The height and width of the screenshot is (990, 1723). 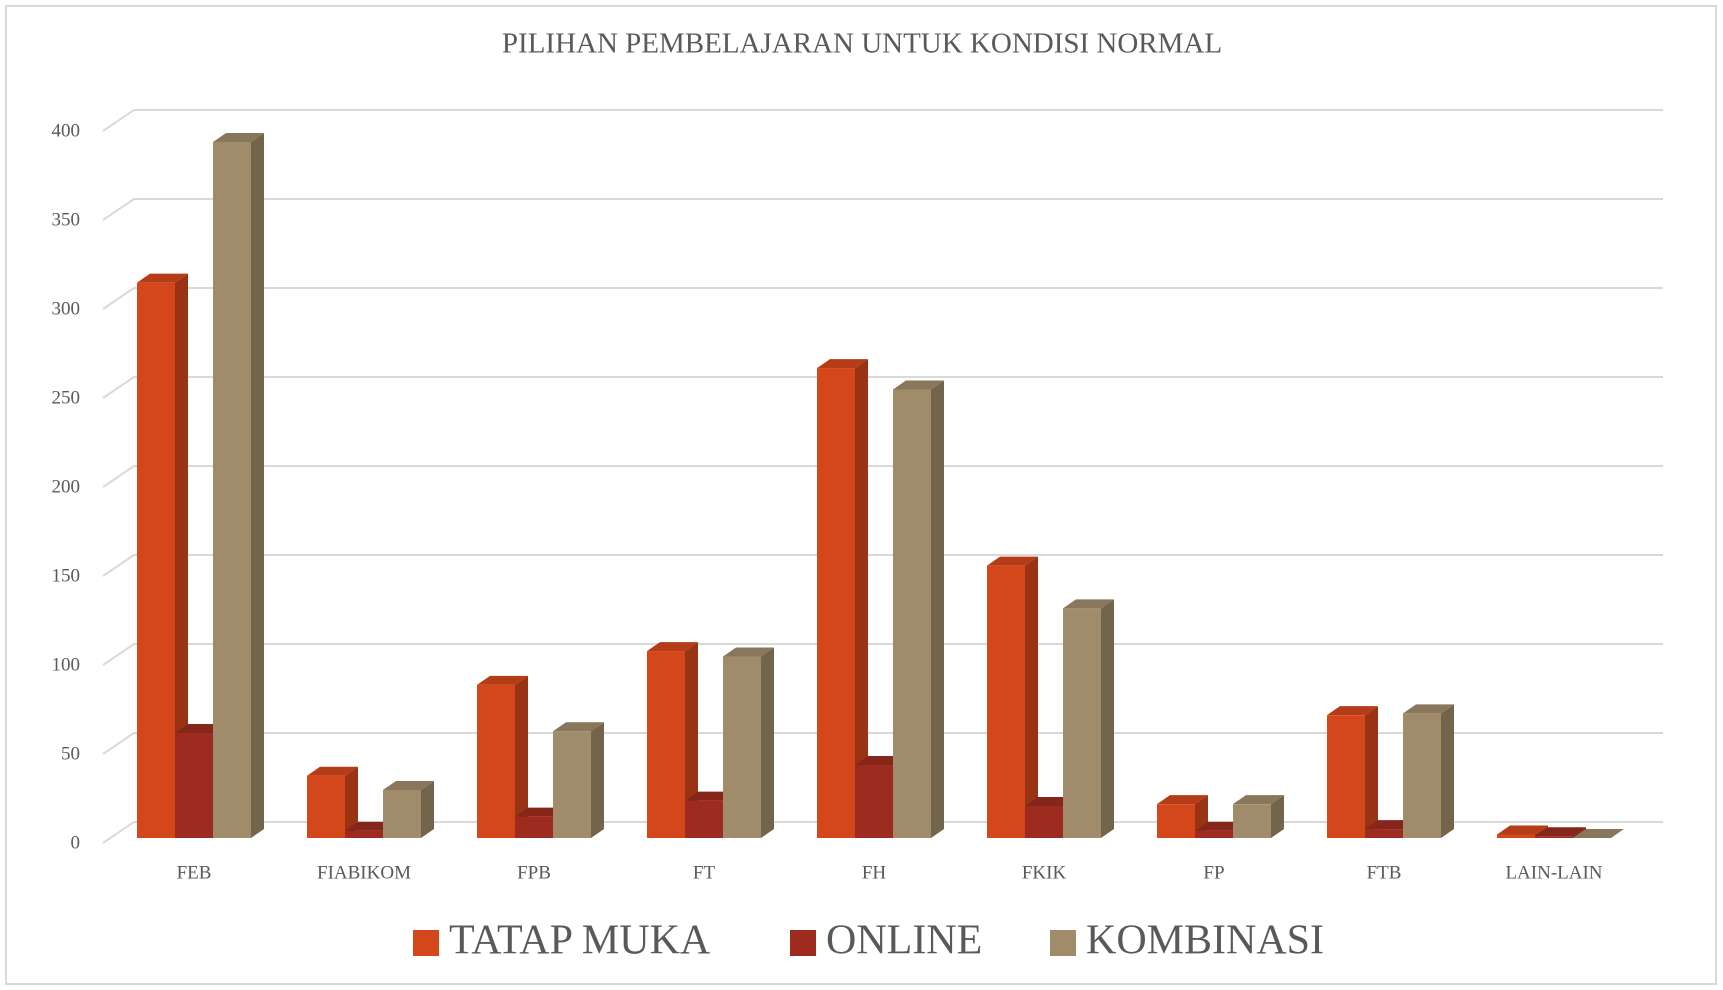 I want to click on y-tick-label: 350, so click(x=66, y=219).